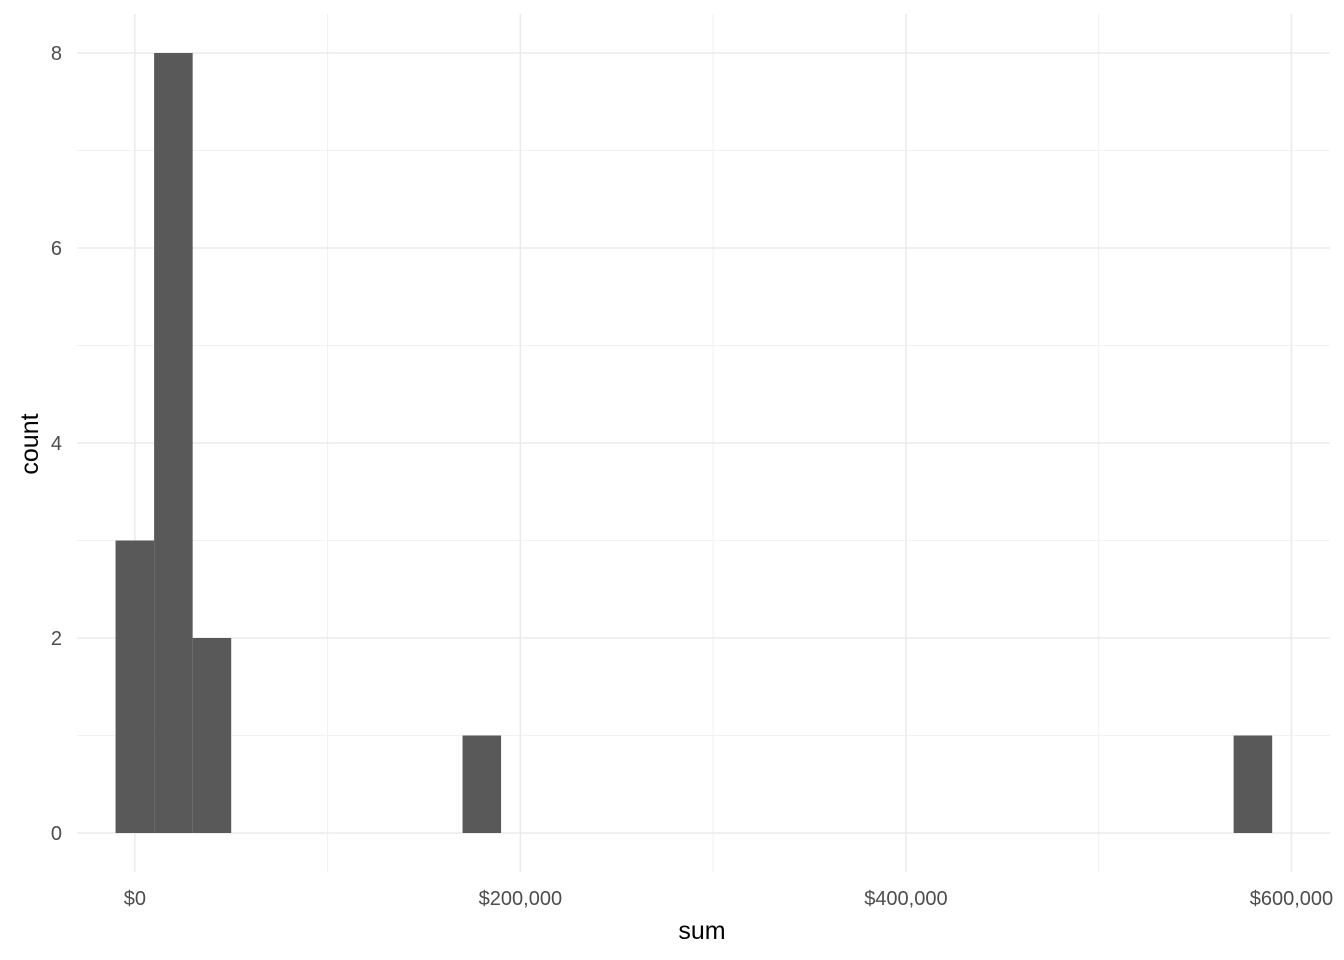 The image size is (1344, 960). What do you see at coordinates (135, 899) in the screenshot?
I see `x-tick-label: $0` at bounding box center [135, 899].